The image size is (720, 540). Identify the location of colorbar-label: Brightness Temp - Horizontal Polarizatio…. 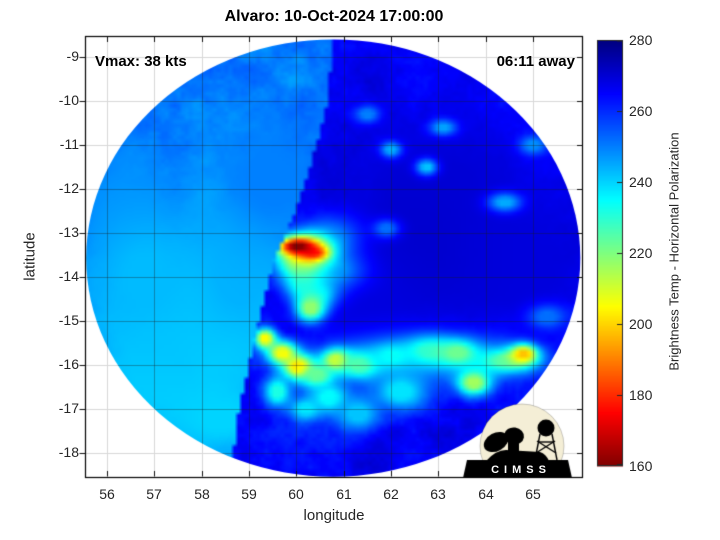
(674, 251).